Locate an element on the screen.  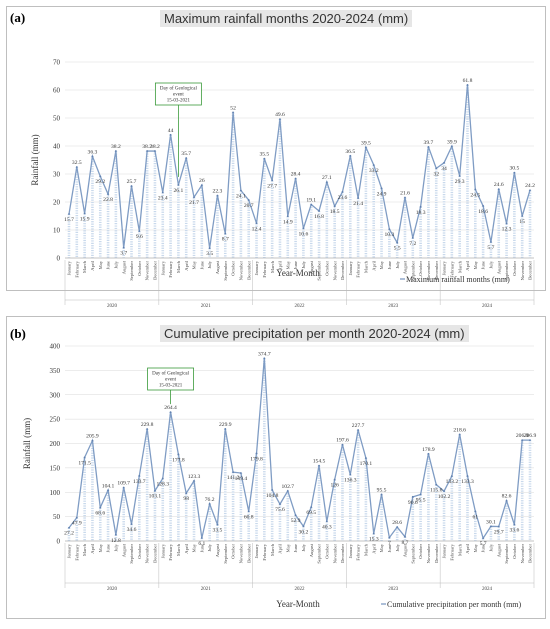
data-label: 128.3 is located at coordinates (162, 484).